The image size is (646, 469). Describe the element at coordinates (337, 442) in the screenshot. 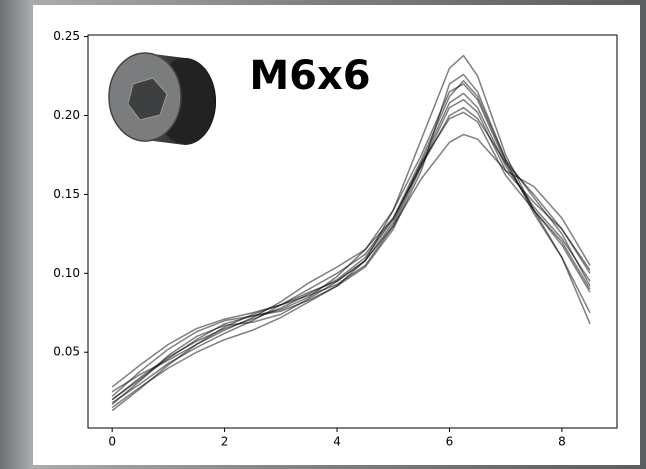

I see `x-tick-label: 4` at that location.